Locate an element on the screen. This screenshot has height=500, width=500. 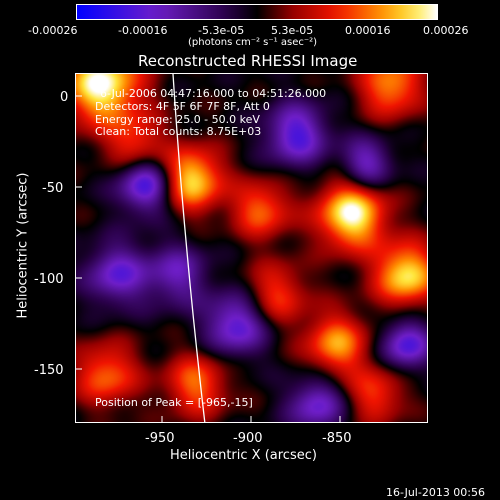
timestamp: 16-Jul-2013 00:56 is located at coordinates (436, 492).